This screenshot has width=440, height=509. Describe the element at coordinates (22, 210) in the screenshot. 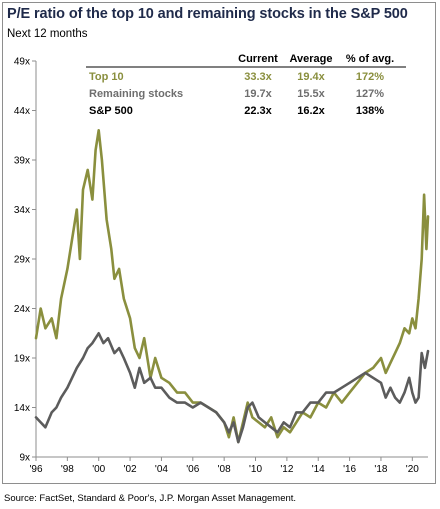

I see `y-tick-label: 34x` at that location.